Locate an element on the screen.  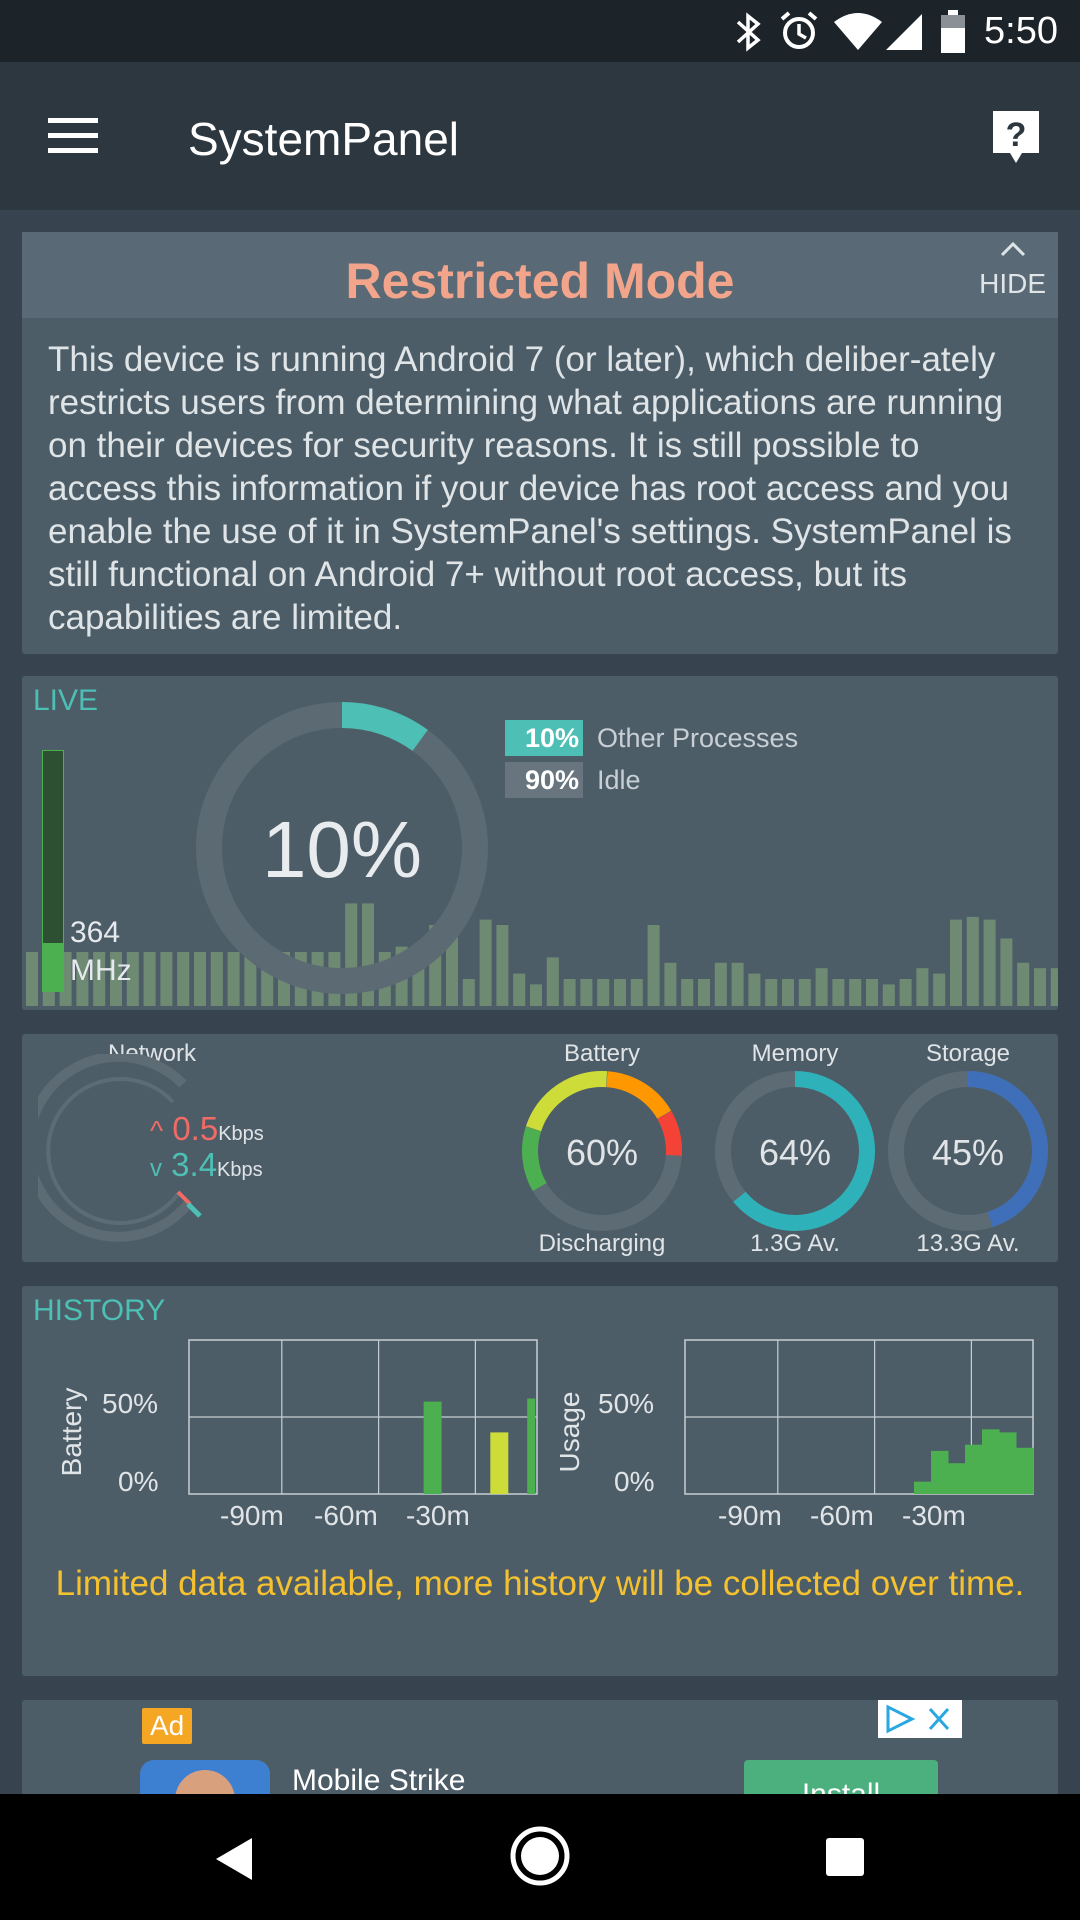
ad-title: Mobile Strike is located at coordinates (379, 1780).